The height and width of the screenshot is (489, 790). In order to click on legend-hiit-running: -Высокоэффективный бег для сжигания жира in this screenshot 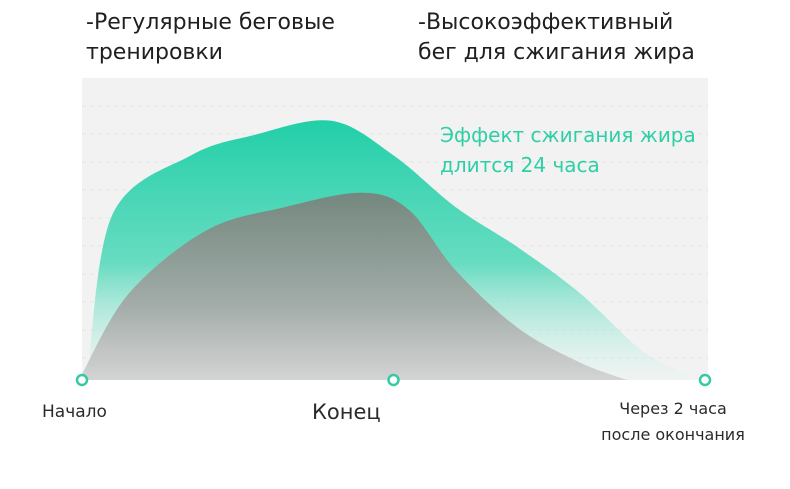, I will do `click(556, 38)`.